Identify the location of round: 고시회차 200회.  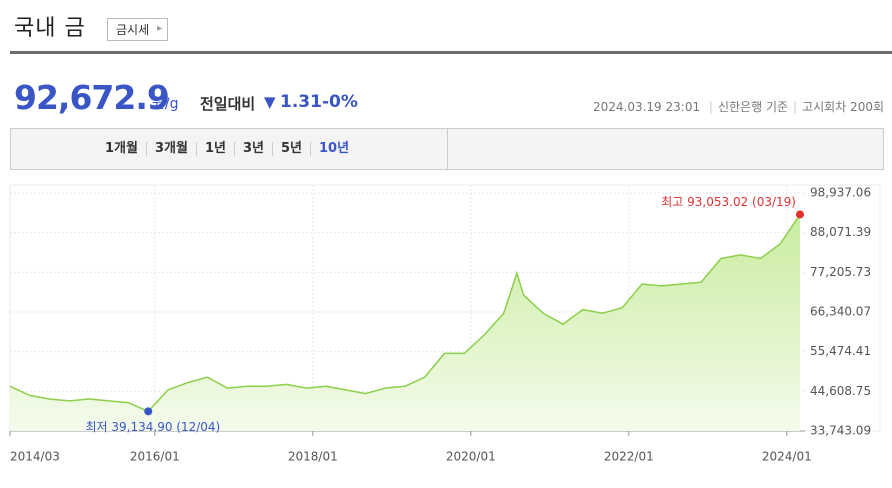
(836, 107).